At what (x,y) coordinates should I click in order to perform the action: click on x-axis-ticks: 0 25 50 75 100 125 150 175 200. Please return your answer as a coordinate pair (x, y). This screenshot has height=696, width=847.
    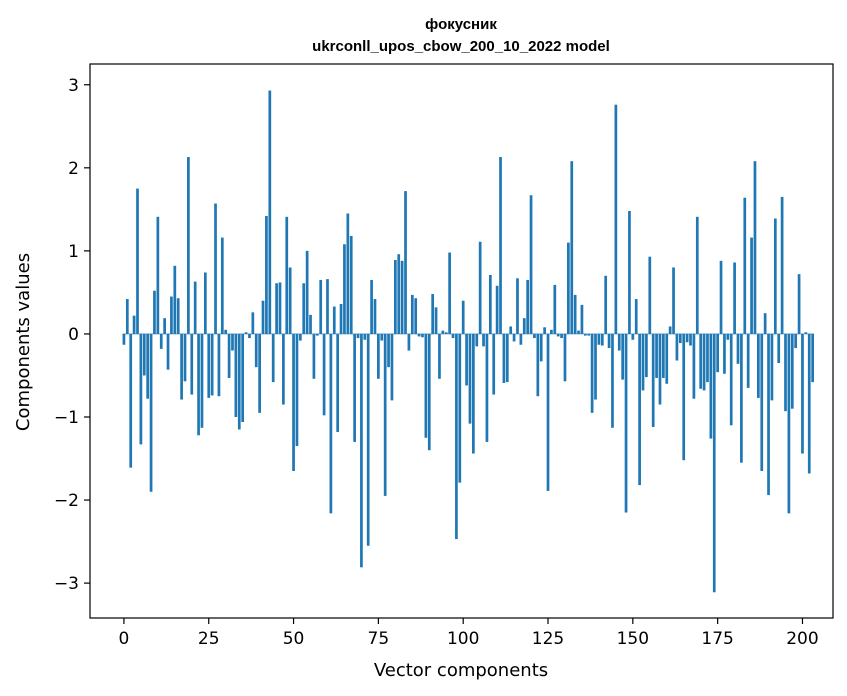
    Looking at the image, I should click on (469, 633).